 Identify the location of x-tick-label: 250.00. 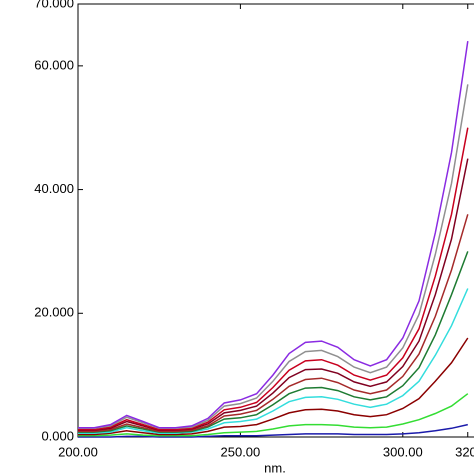
(241, 451).